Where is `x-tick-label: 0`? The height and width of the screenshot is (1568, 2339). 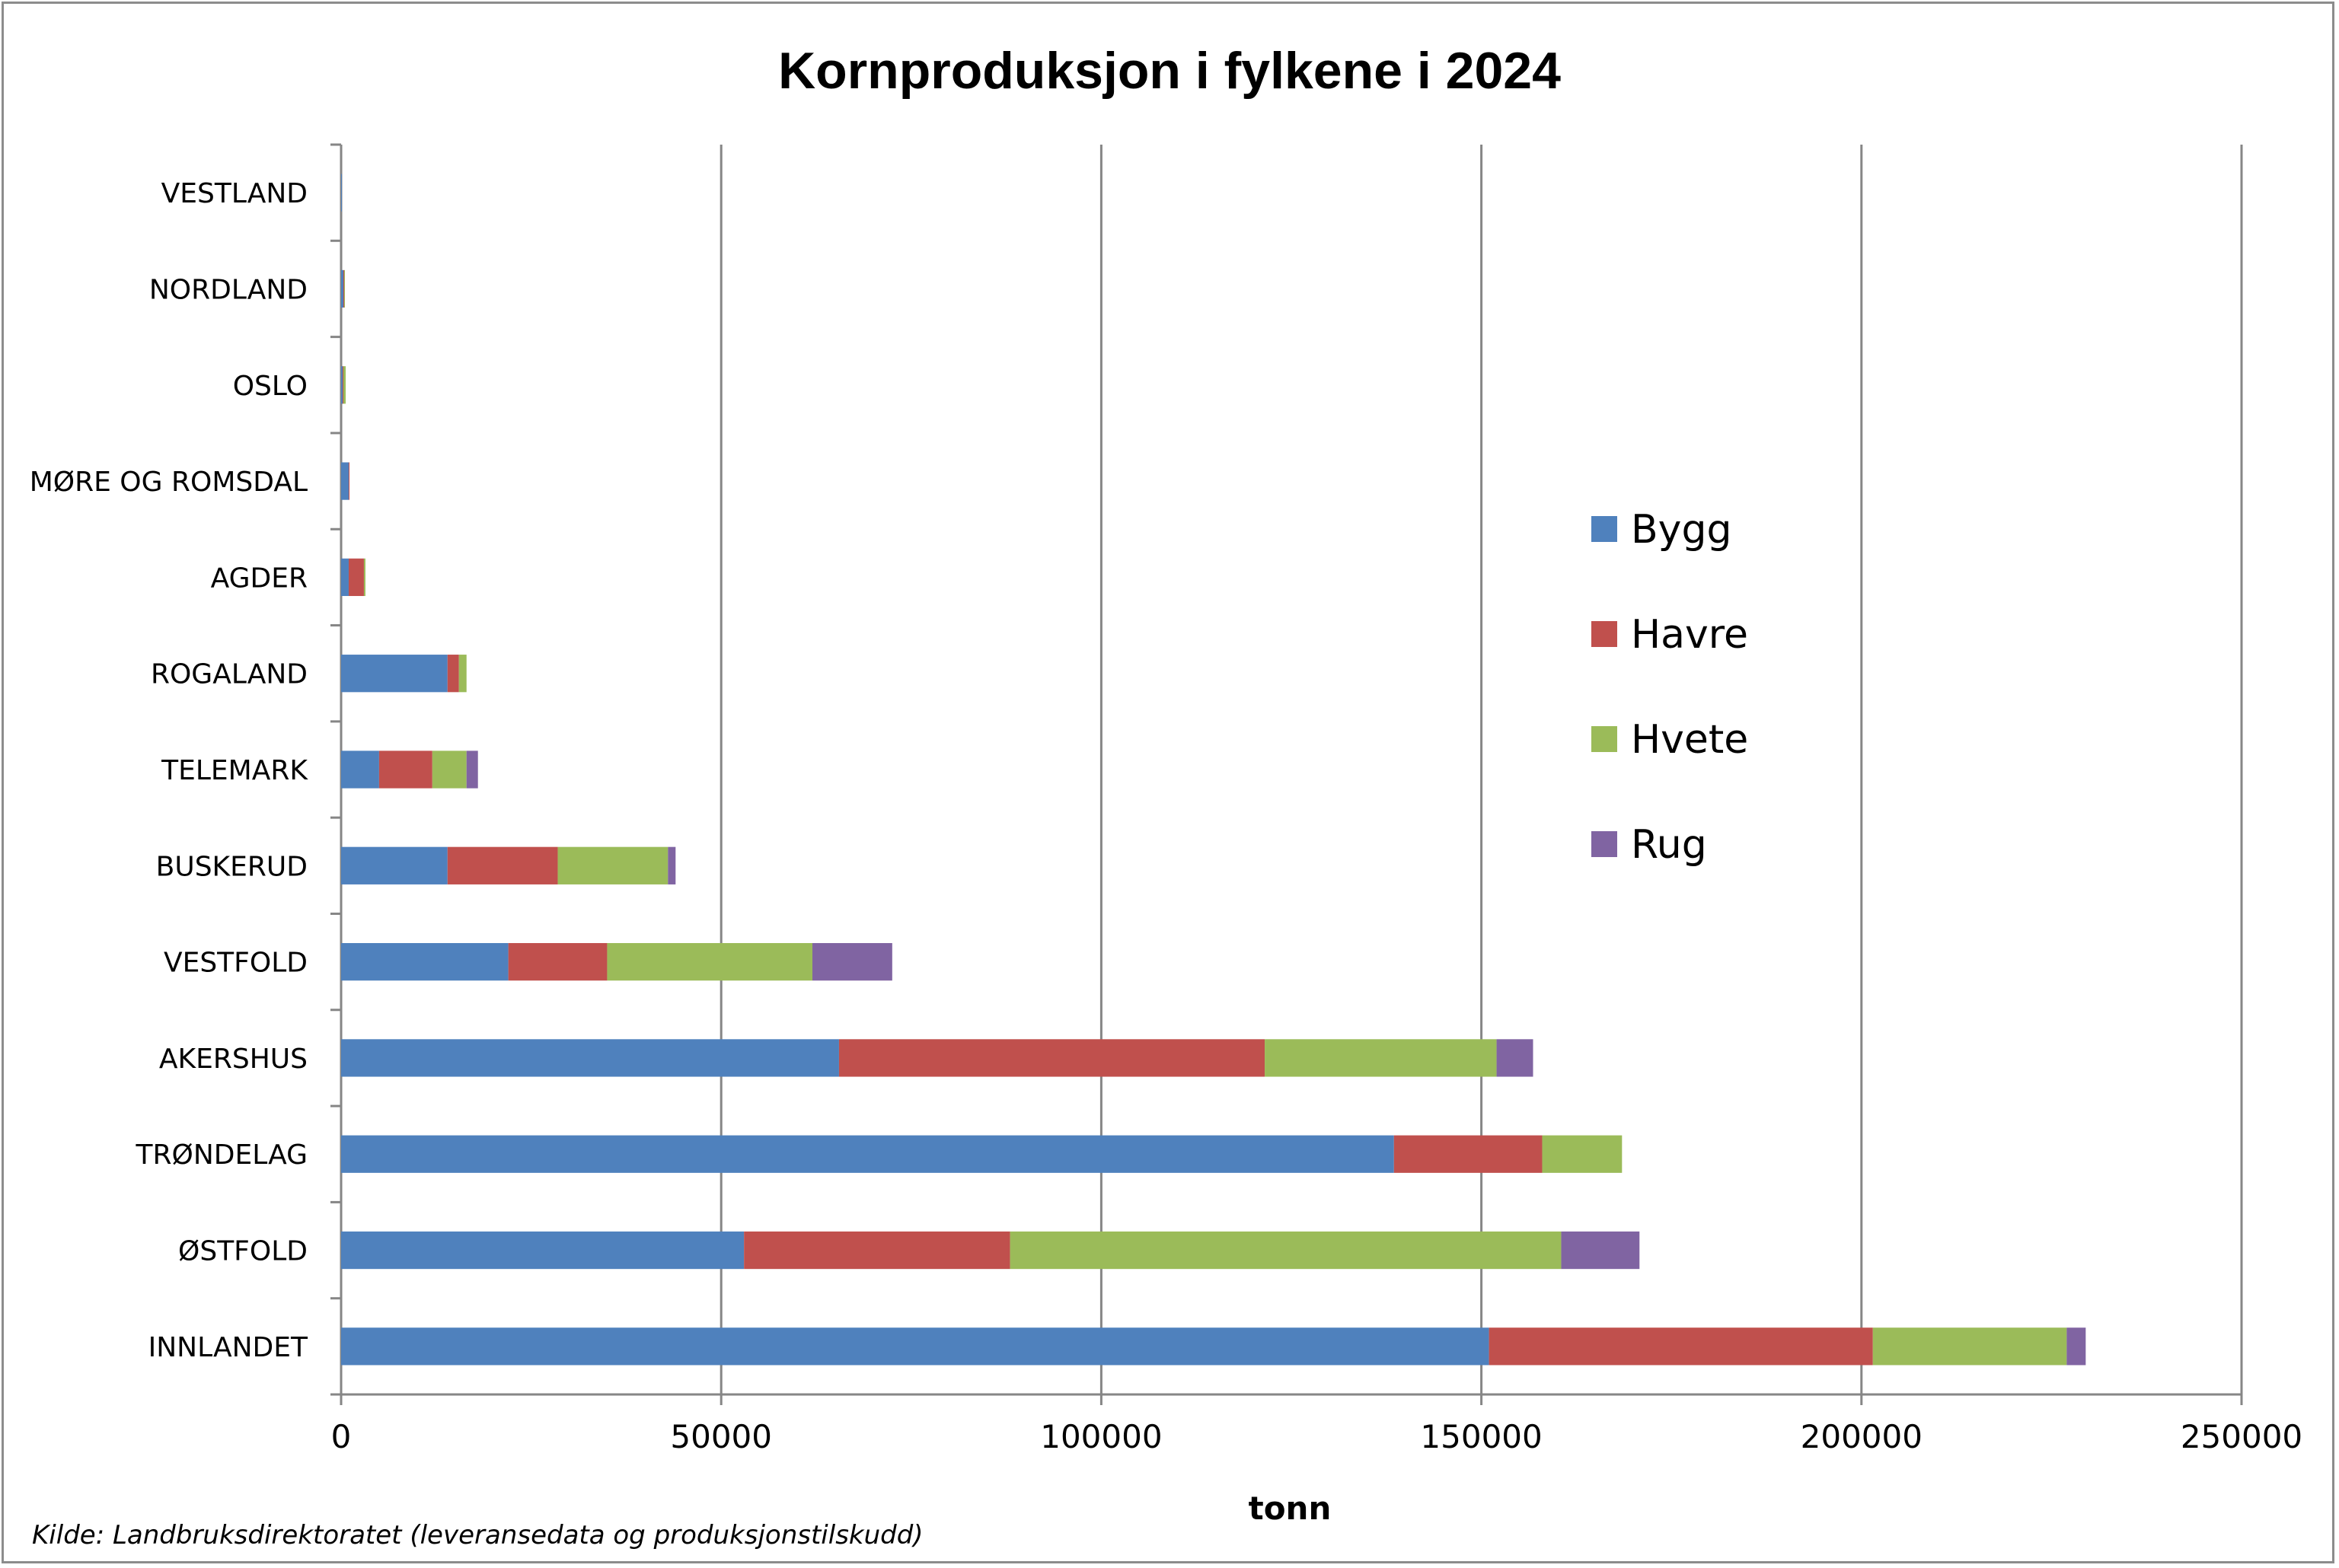 x-tick-label: 0 is located at coordinates (341, 1436).